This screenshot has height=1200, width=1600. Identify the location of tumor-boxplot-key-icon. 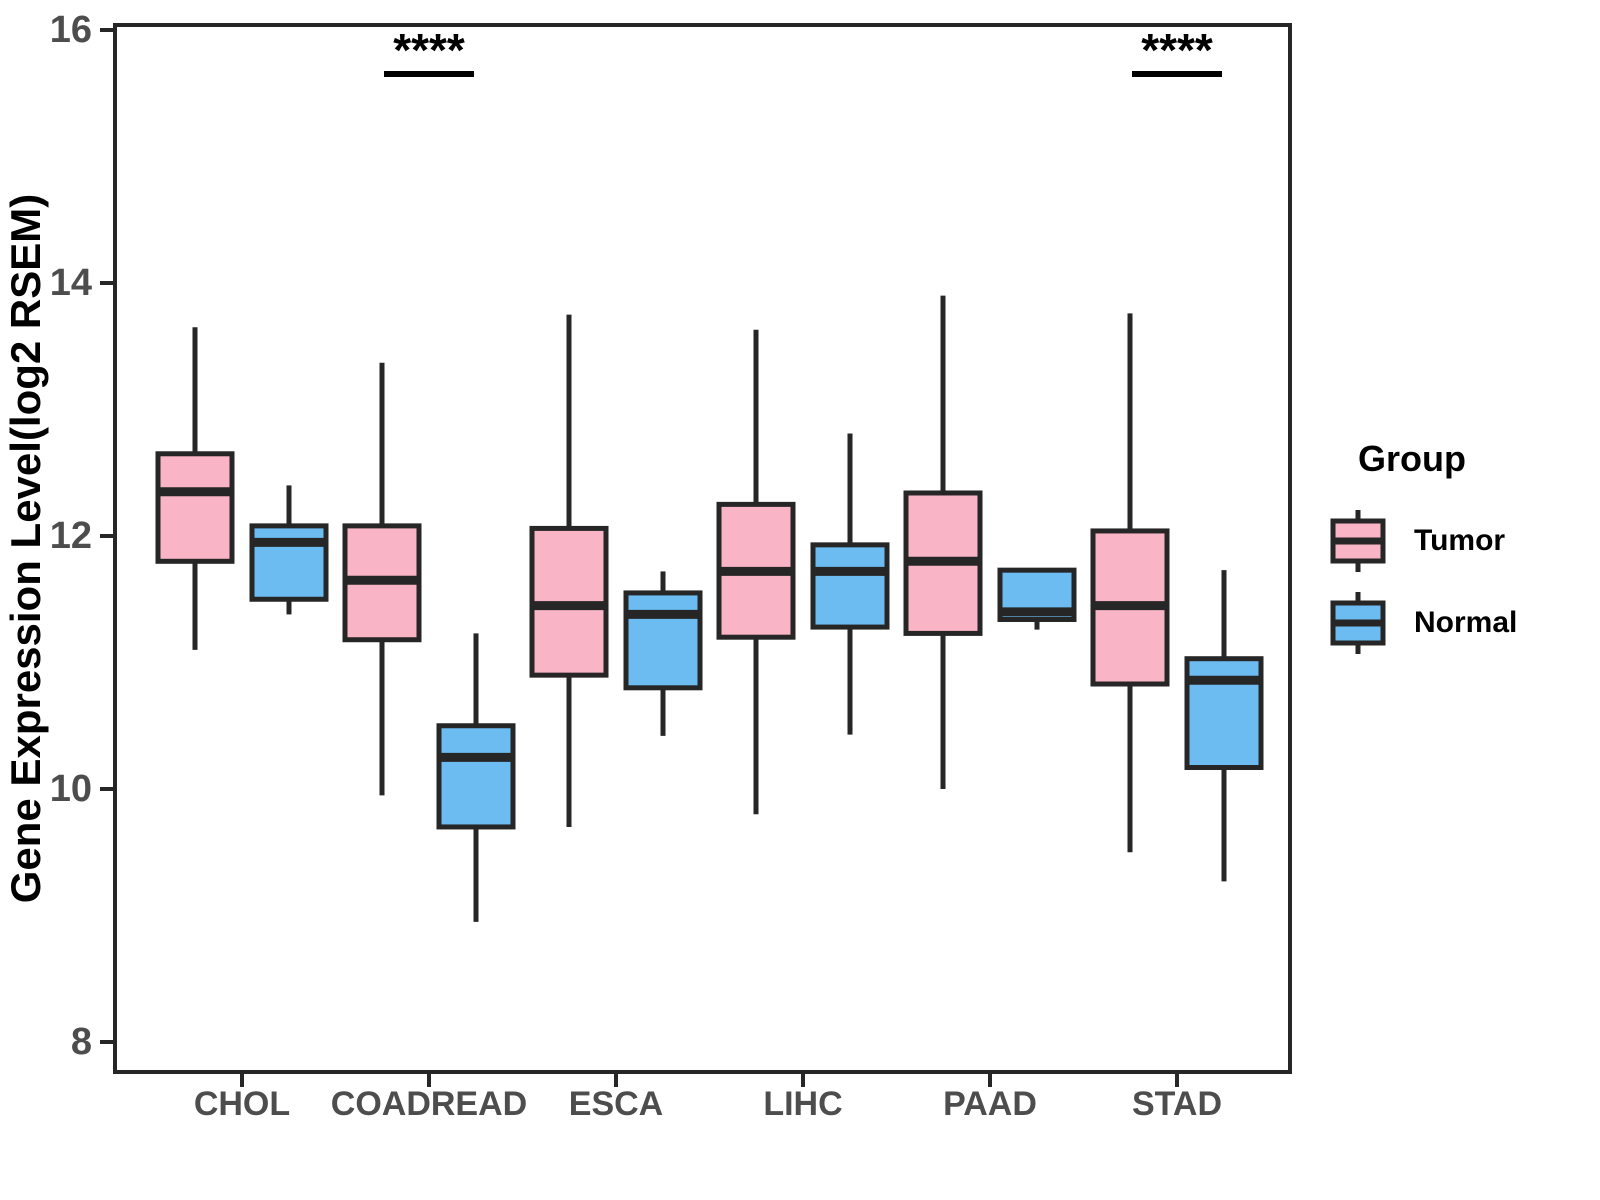
(1358, 541).